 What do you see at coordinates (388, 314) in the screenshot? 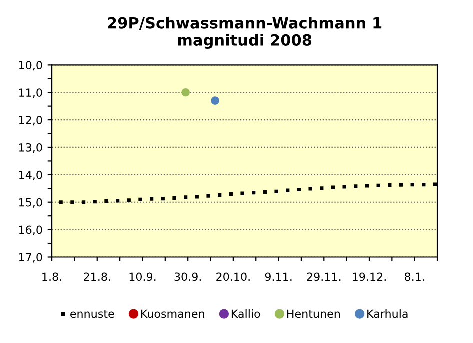
I see `legend-label: Karhula` at bounding box center [388, 314].